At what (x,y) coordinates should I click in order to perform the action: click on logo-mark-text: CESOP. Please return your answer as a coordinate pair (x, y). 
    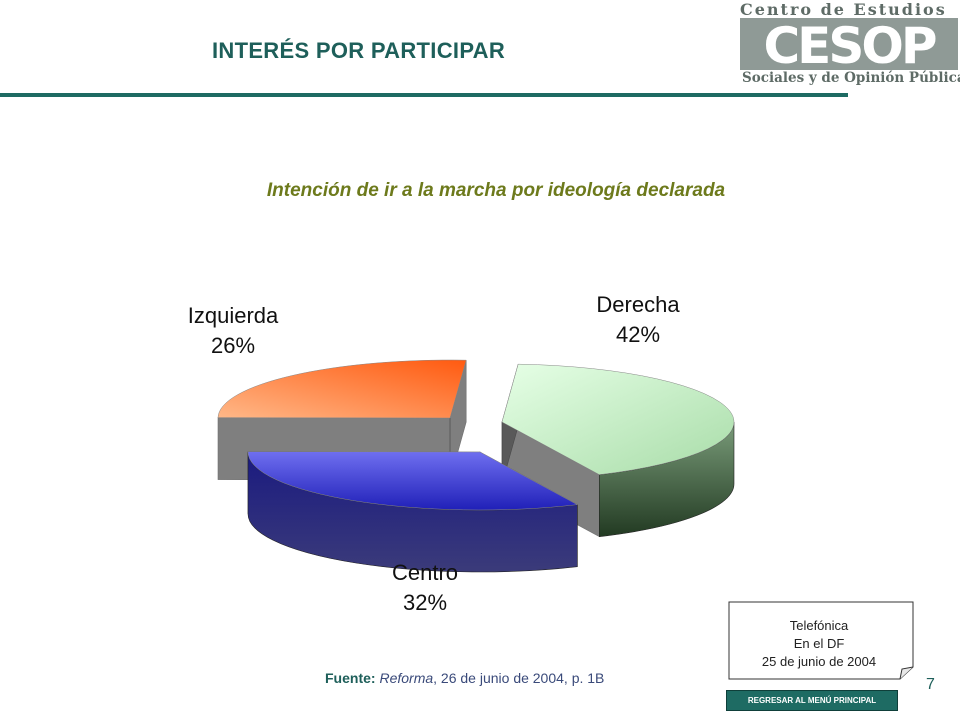
    Looking at the image, I should click on (849, 44).